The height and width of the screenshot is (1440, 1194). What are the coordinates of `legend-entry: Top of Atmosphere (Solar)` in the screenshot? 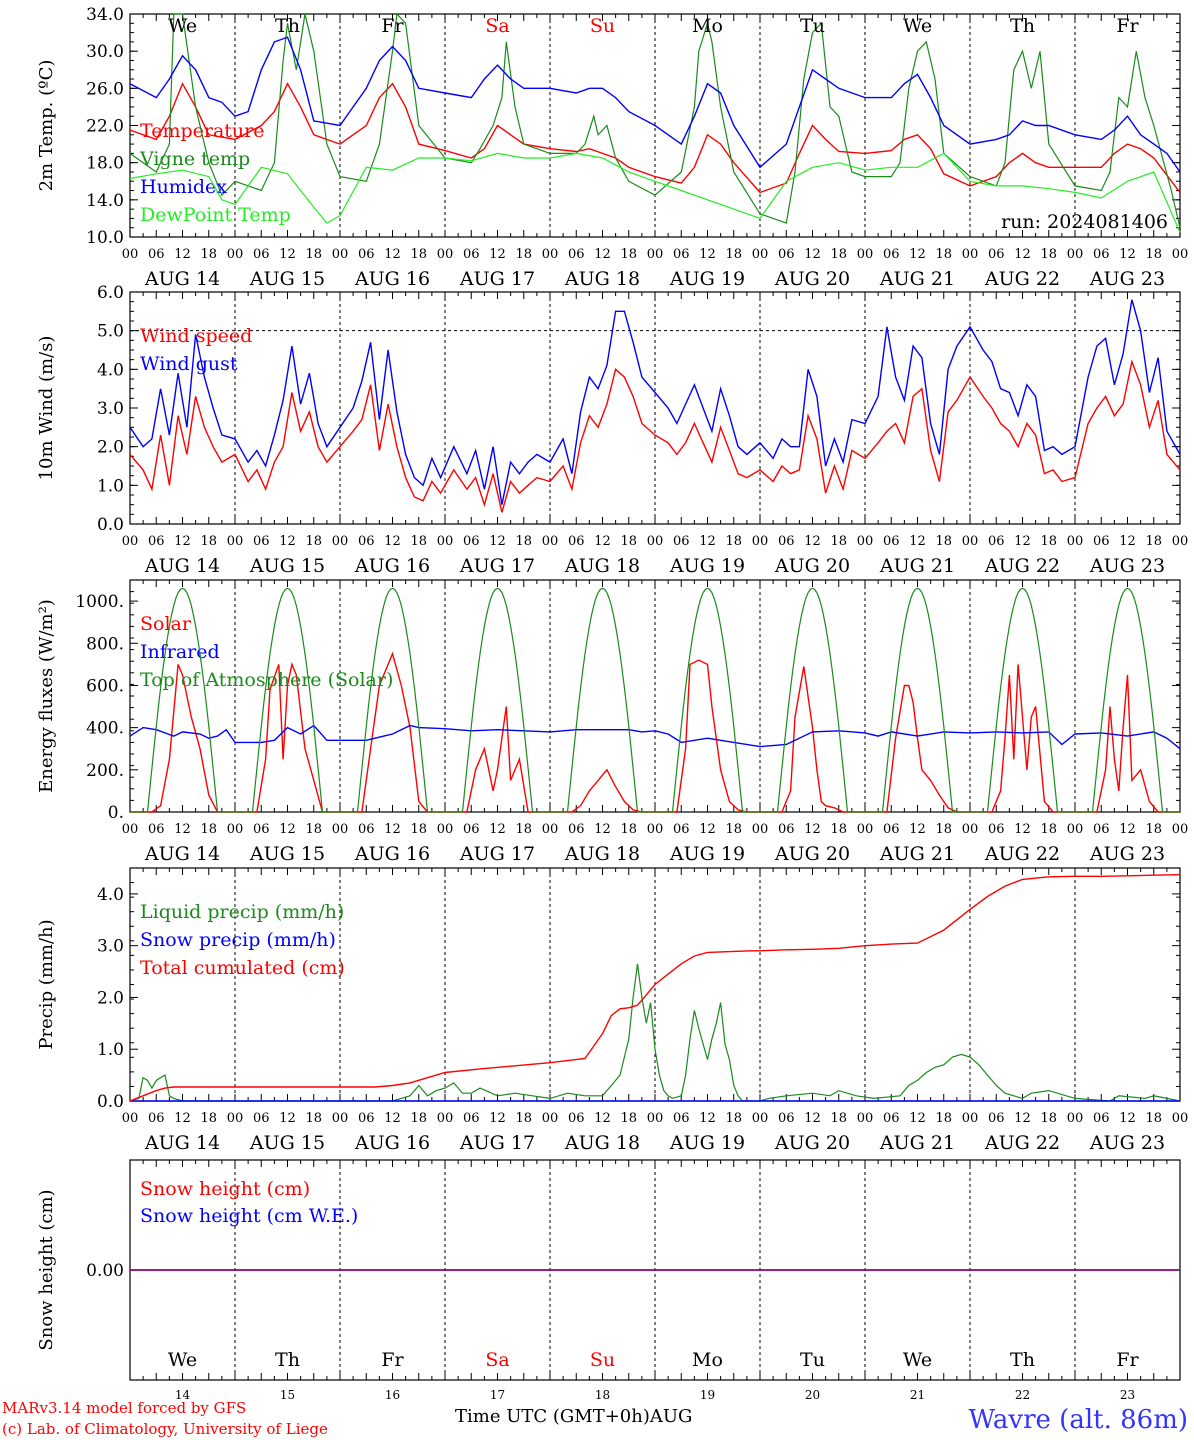 It's located at (266, 680).